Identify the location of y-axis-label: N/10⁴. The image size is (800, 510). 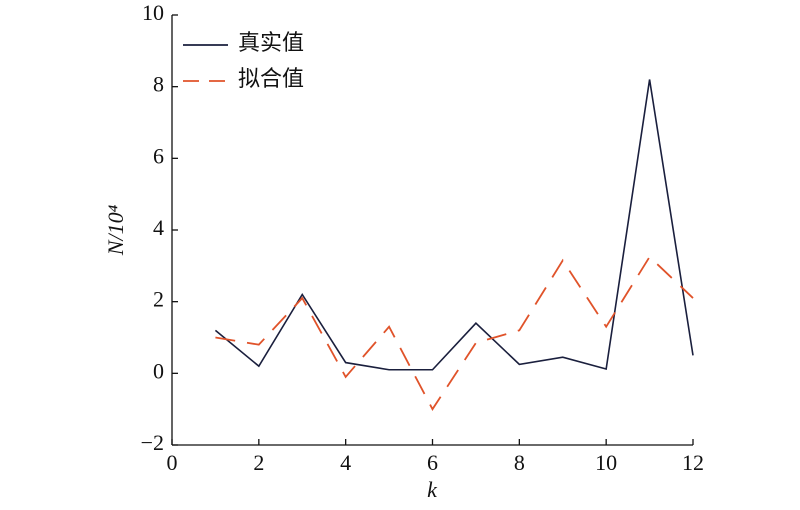
(115, 230).